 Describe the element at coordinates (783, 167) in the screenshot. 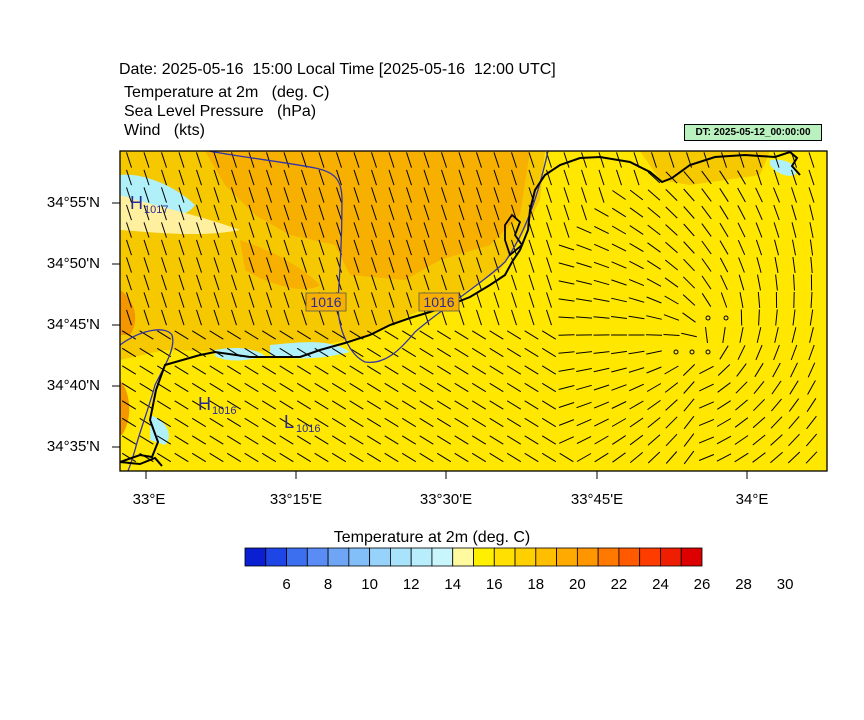

I see `cool-patch-ne` at that location.